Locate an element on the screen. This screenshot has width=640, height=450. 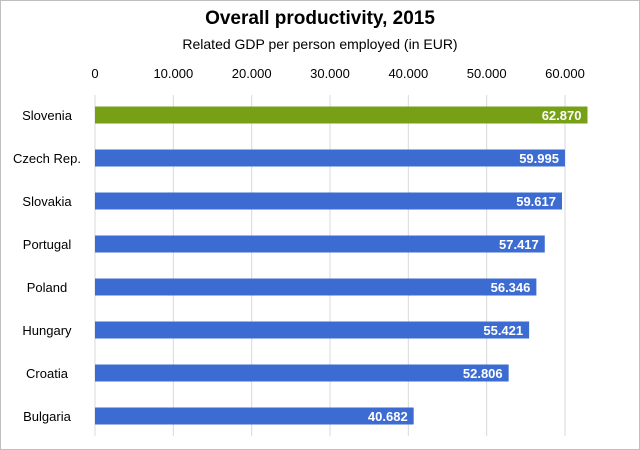
x-tick-label: 30.000 is located at coordinates (330, 73).